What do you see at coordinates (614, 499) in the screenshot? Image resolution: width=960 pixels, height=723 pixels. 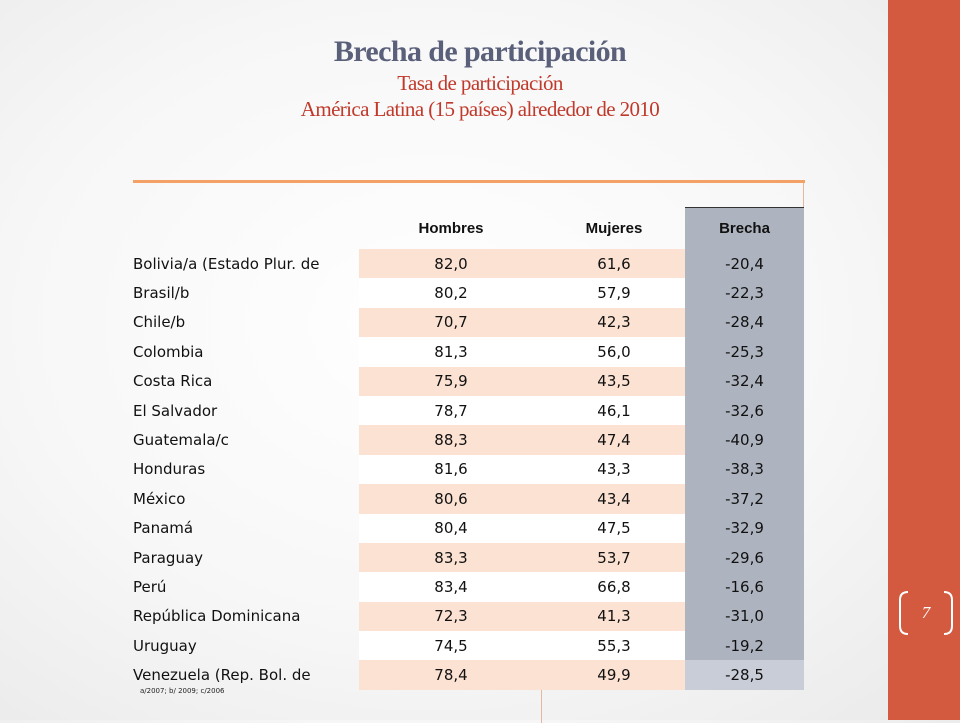 I see `cell-mujeres: 43,4` at bounding box center [614, 499].